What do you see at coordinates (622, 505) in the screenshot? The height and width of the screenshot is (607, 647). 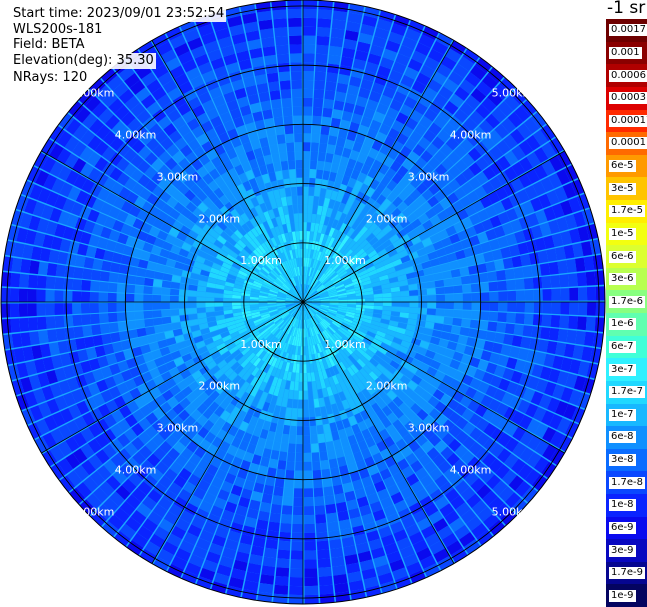 I see `colorbar-tick-label: 1e-8` at bounding box center [622, 505].